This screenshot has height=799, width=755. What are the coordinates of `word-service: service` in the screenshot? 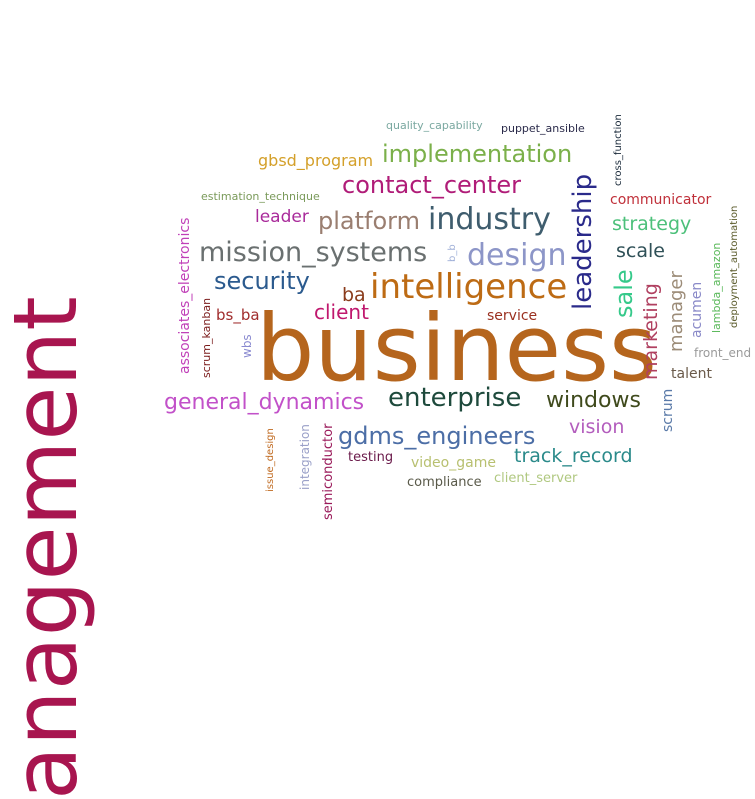 It's located at (512, 315).